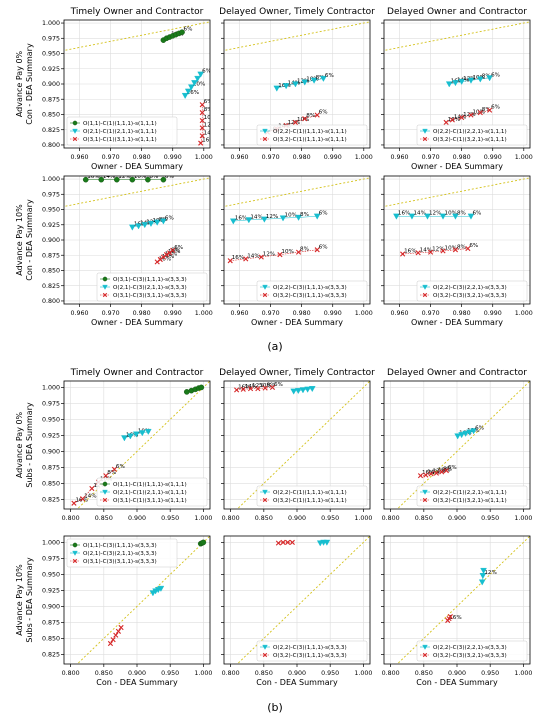 This screenshot has width=550, height=718. I want to click on x-tick-label: 0.950, so click(490, 518).